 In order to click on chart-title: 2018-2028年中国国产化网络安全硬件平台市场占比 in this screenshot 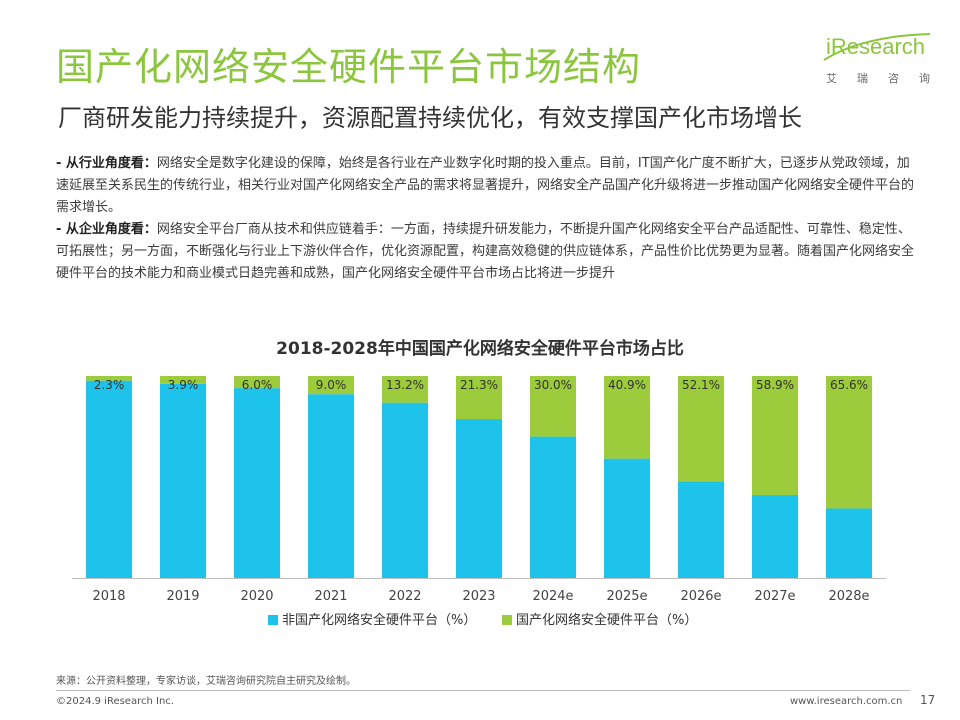, I will do `click(480, 349)`.